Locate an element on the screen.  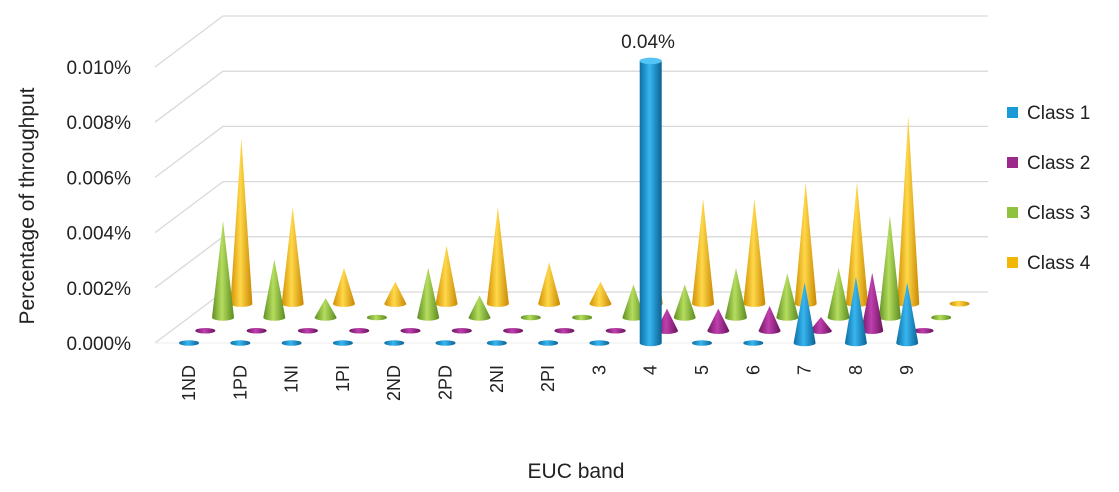
outlier-data-label: 0.04% is located at coordinates (648, 42).